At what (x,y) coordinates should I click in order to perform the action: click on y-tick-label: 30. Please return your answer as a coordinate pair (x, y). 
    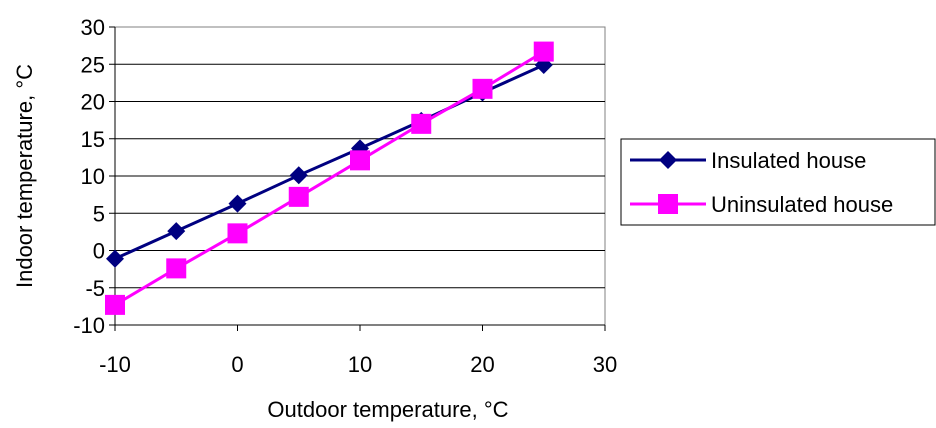
    Looking at the image, I should click on (93, 27).